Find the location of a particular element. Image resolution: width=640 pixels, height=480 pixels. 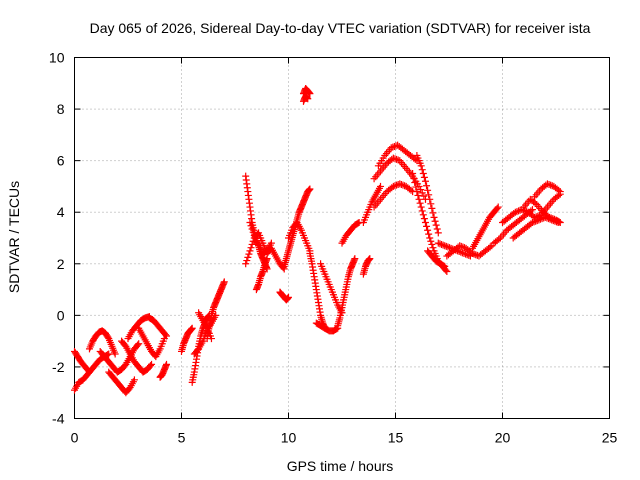

x-axis-title: GPS time / hours is located at coordinates (340, 466).